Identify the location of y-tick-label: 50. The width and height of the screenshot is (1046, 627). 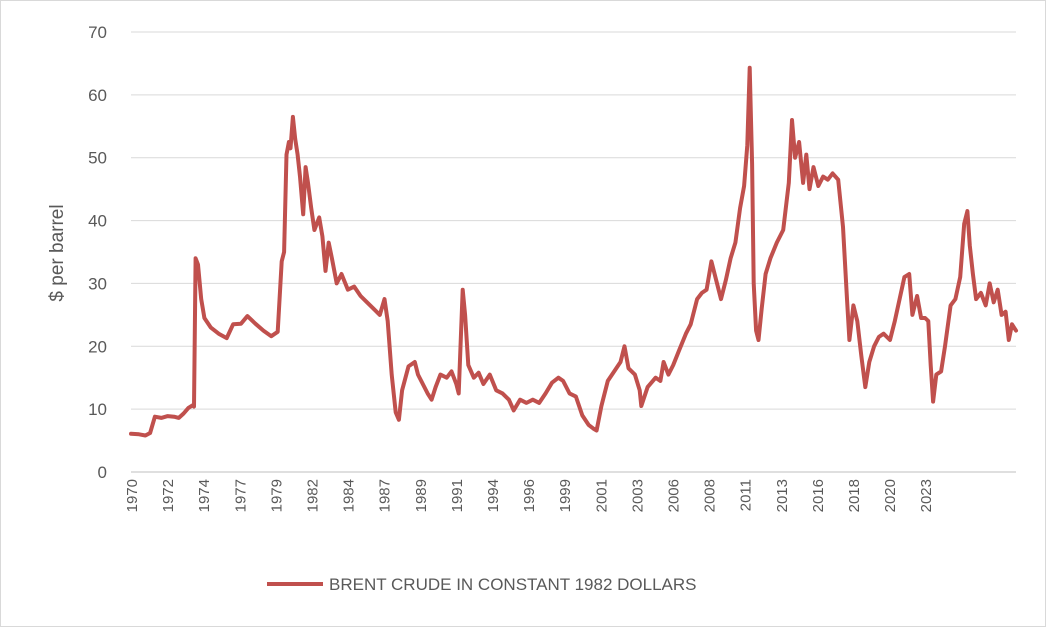
(97, 158).